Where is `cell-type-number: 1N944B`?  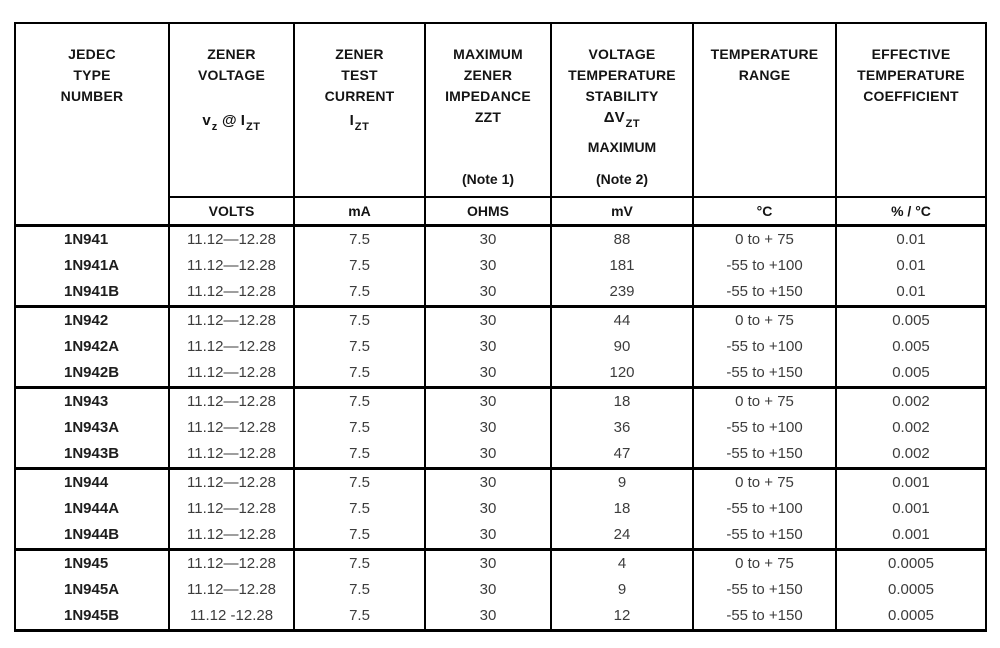 cell-type-number: 1N944B is located at coordinates (92, 536).